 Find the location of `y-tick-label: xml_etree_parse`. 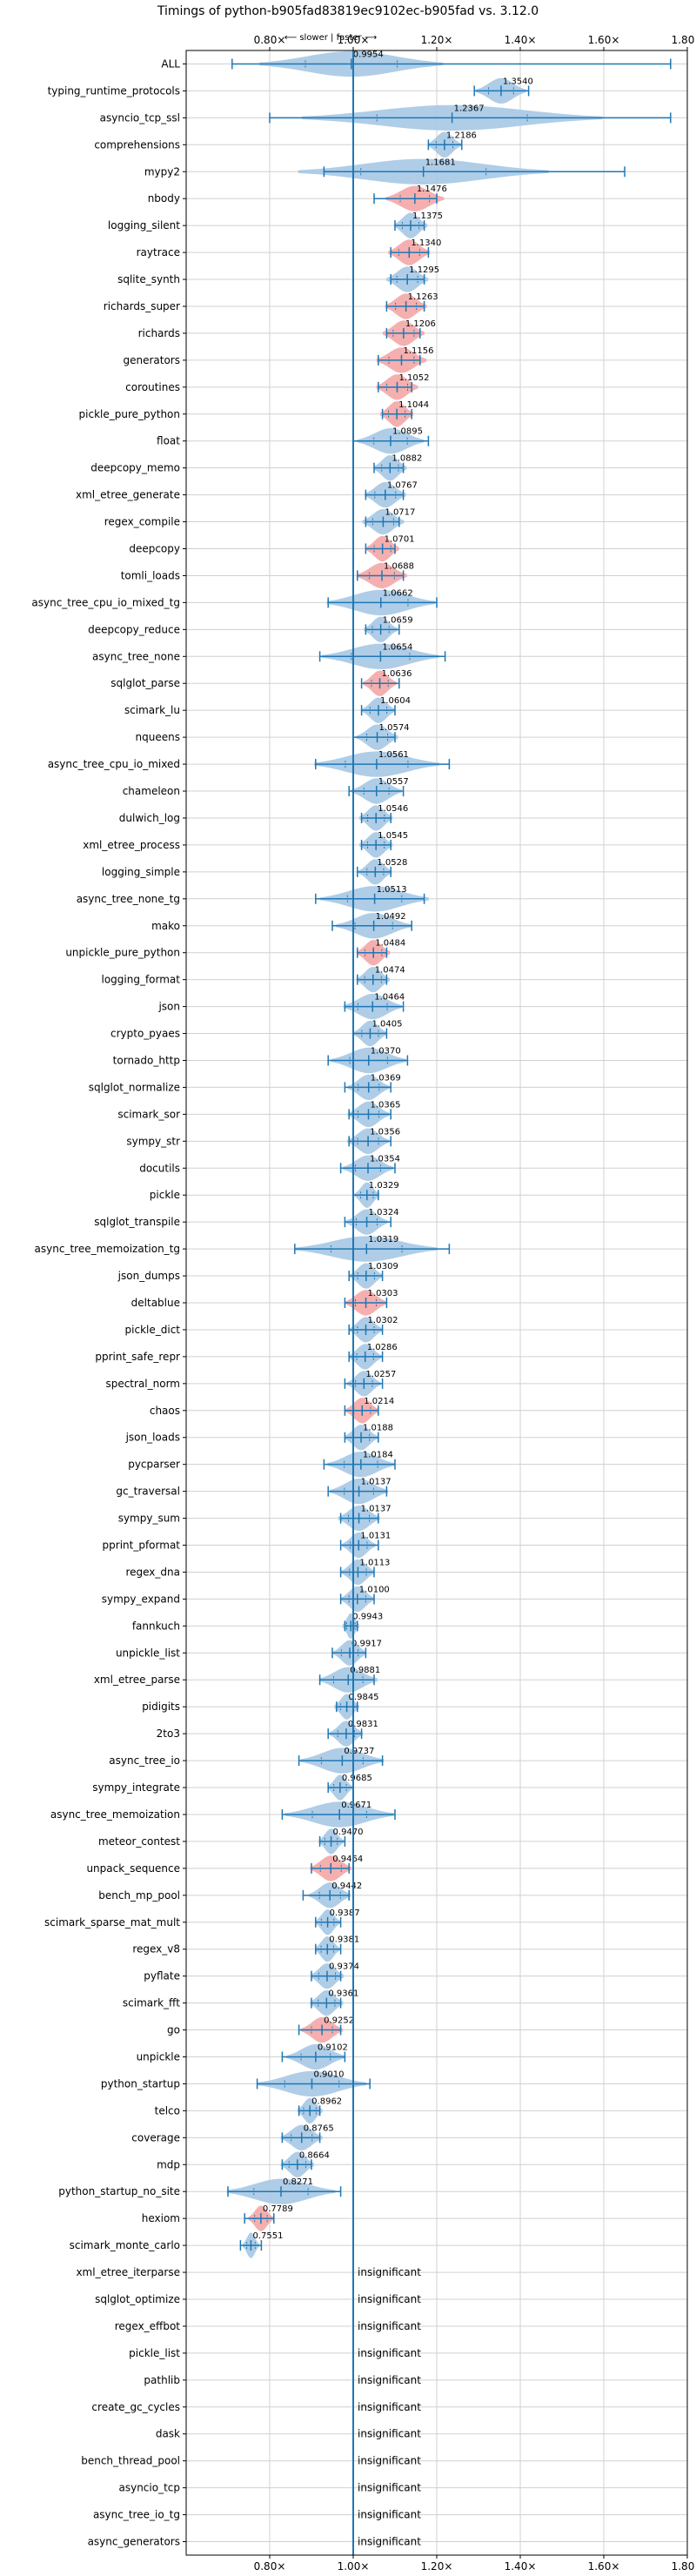

y-tick-label: xml_etree_parse is located at coordinates (137, 1680).